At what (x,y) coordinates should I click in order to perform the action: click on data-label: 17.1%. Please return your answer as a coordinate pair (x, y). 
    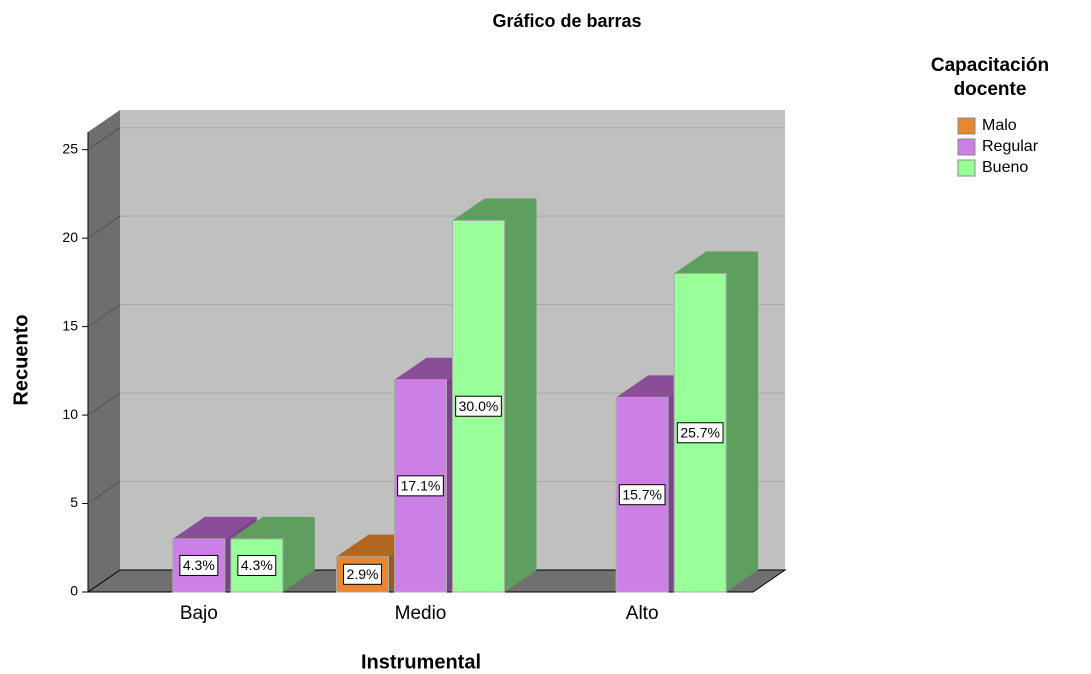
    Looking at the image, I should click on (420, 486).